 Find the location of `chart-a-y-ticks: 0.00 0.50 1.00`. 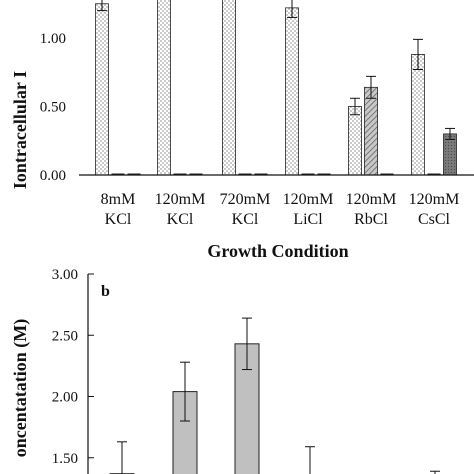

chart-a-y-ticks: 0.00 0.50 1.00 is located at coordinates (53, 107).